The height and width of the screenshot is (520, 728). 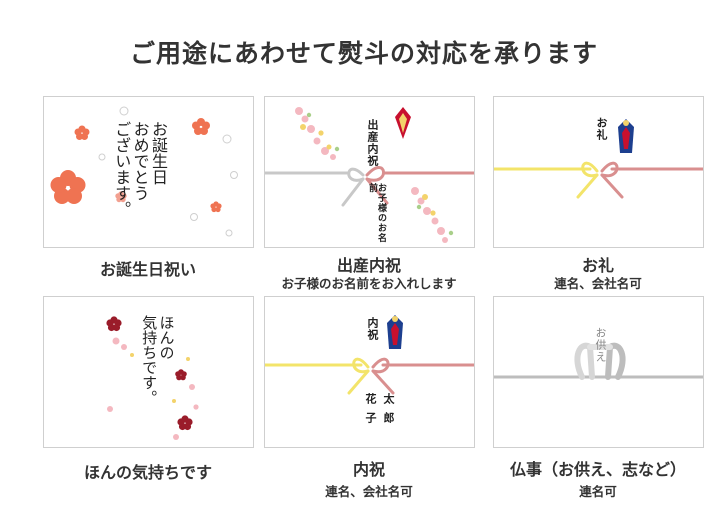 What do you see at coordinates (368, 469) in the screenshot?
I see `card-label: 内祝` at bounding box center [368, 469].